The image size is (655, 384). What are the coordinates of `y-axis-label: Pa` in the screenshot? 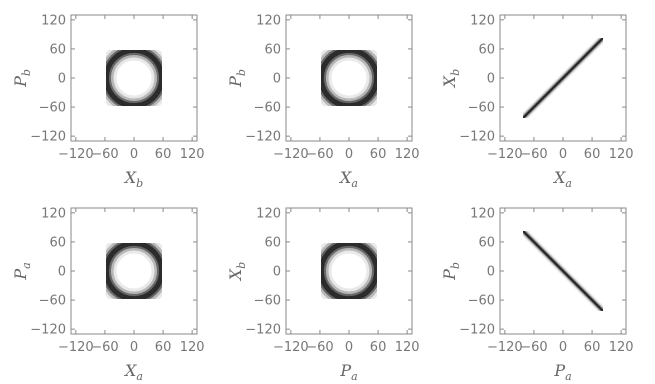 It's located at (22, 271).